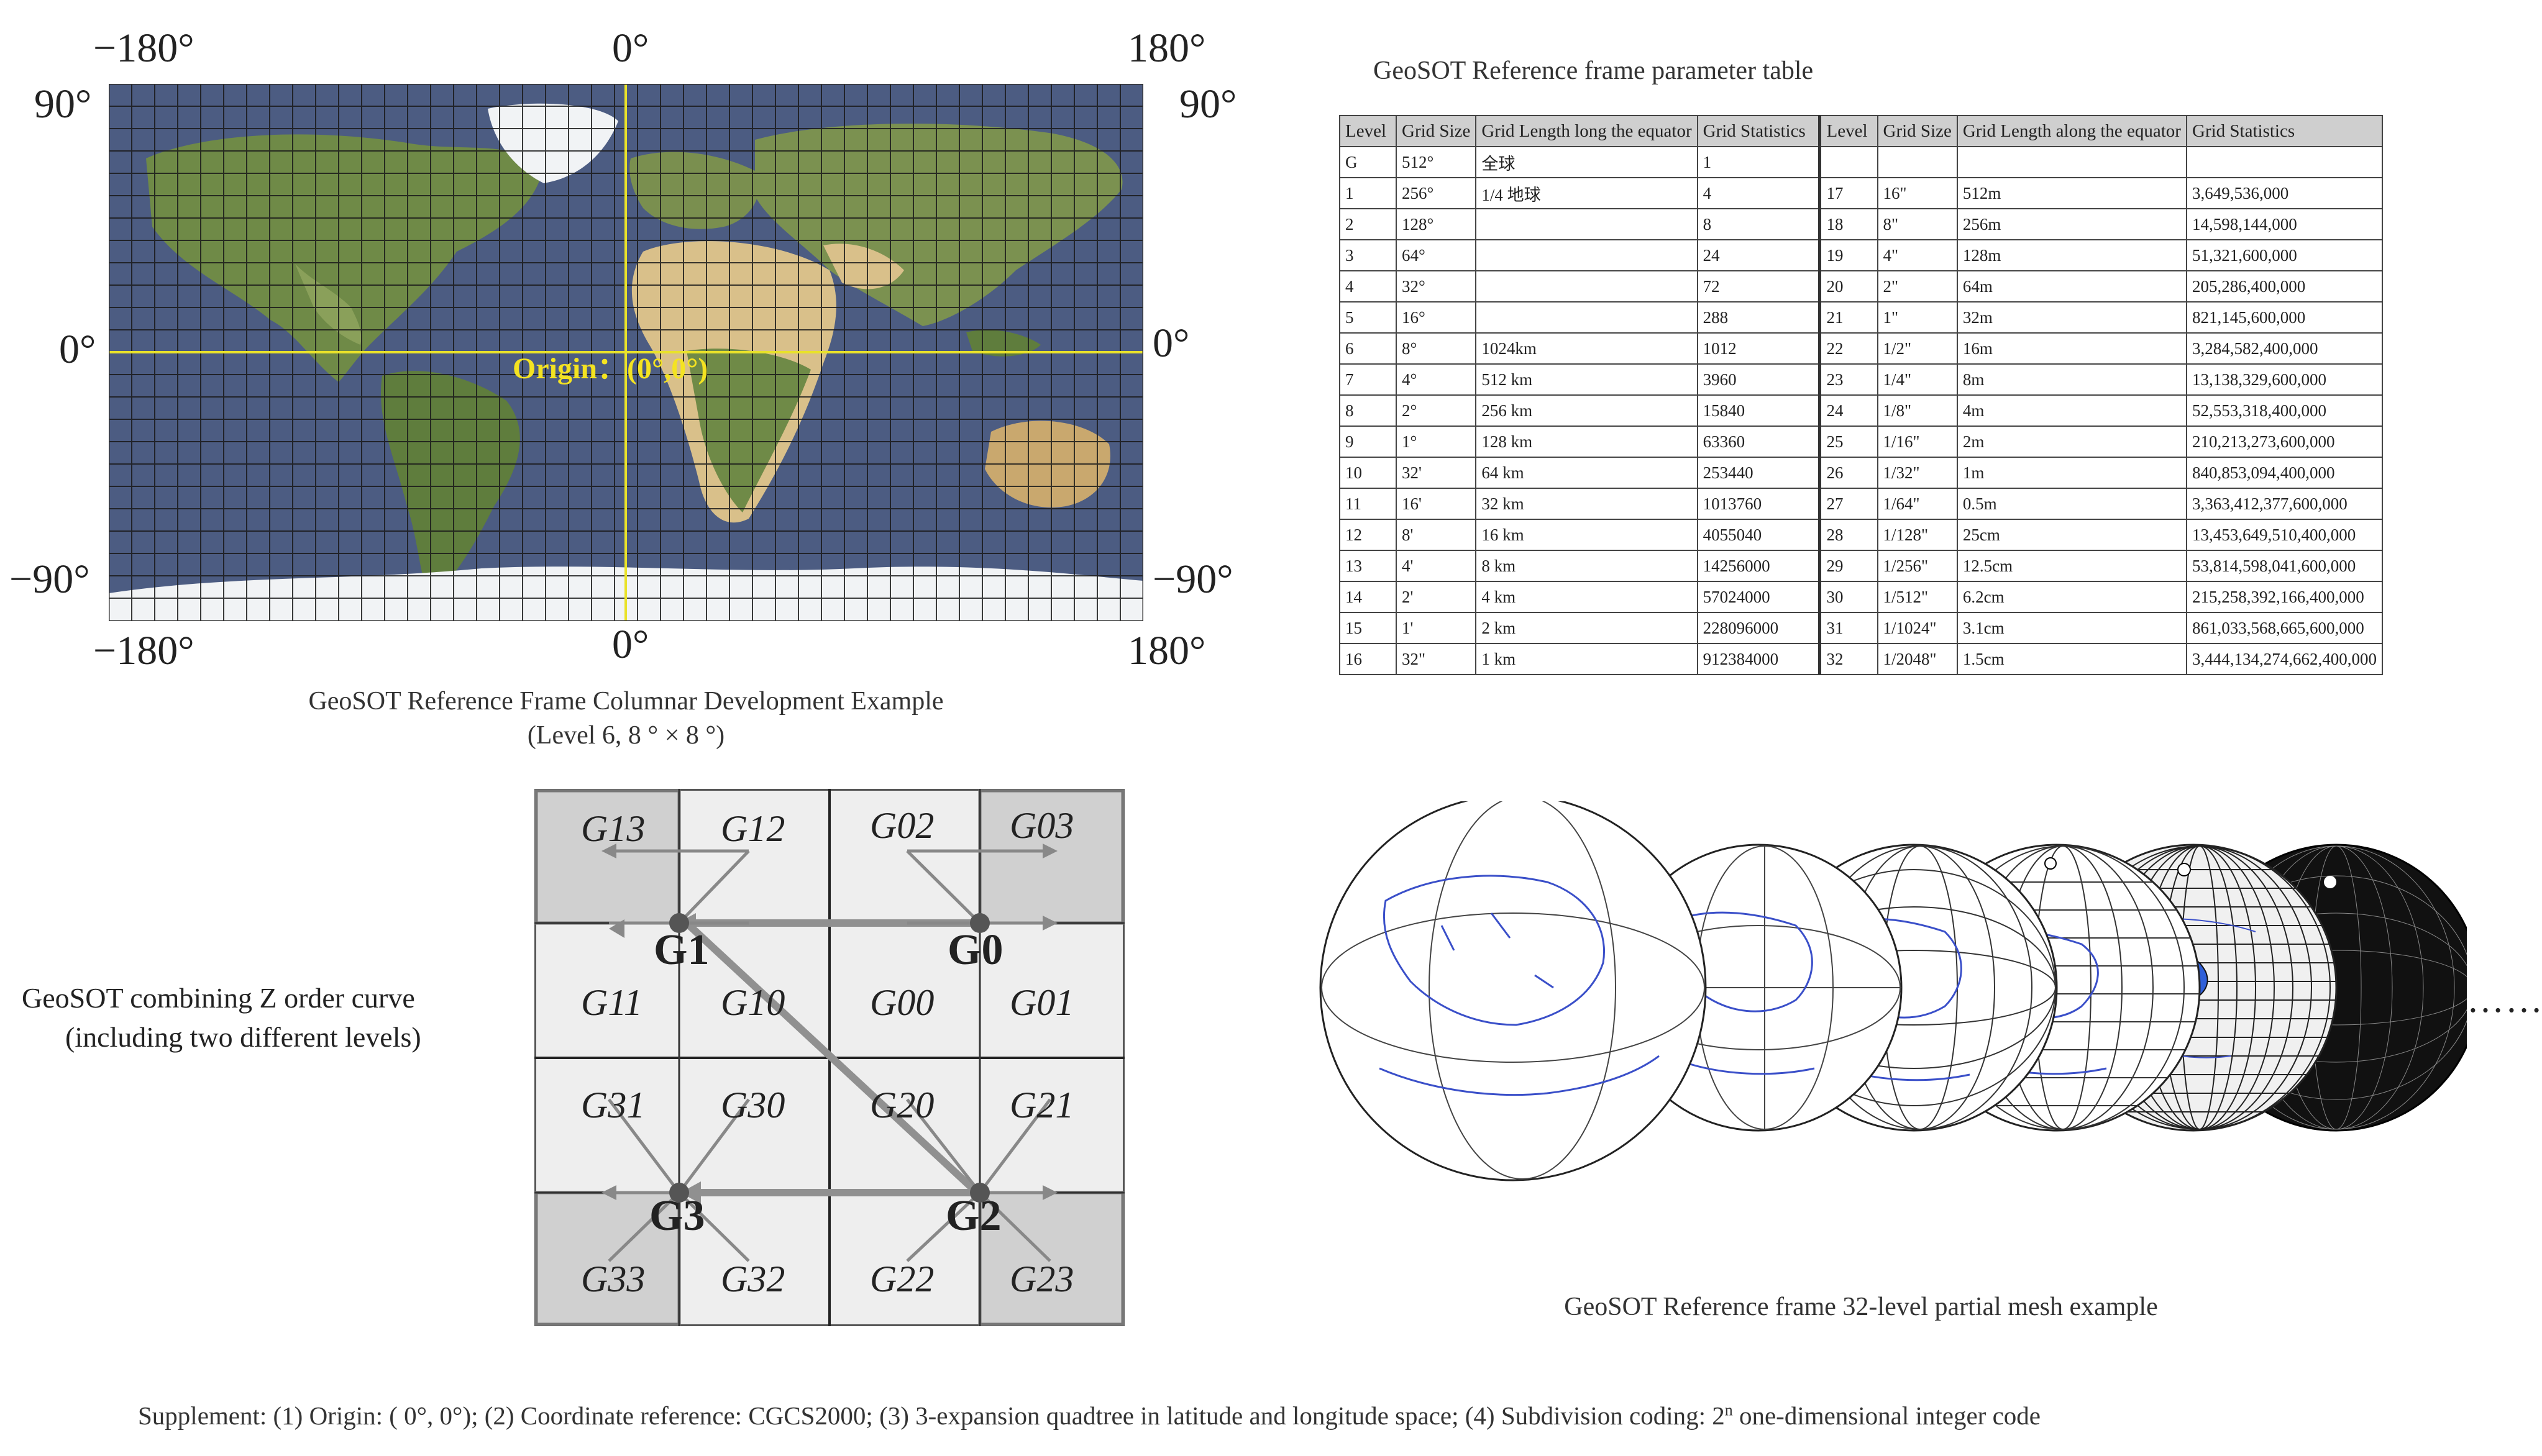  Describe the element at coordinates (1367, 131) in the screenshot. I see `header-level: Level` at that location.